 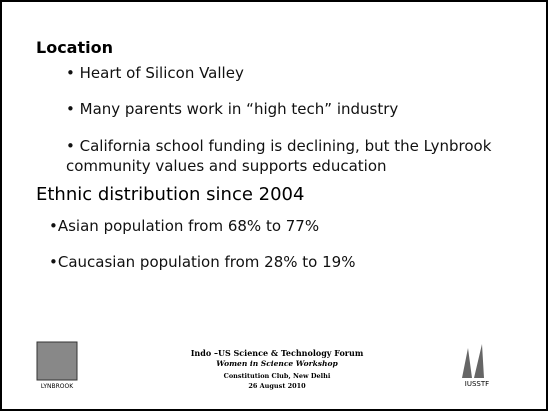 What do you see at coordinates (161, 73) in the screenshot?
I see `bullet-text: Heart of Silicon Valley` at bounding box center [161, 73].